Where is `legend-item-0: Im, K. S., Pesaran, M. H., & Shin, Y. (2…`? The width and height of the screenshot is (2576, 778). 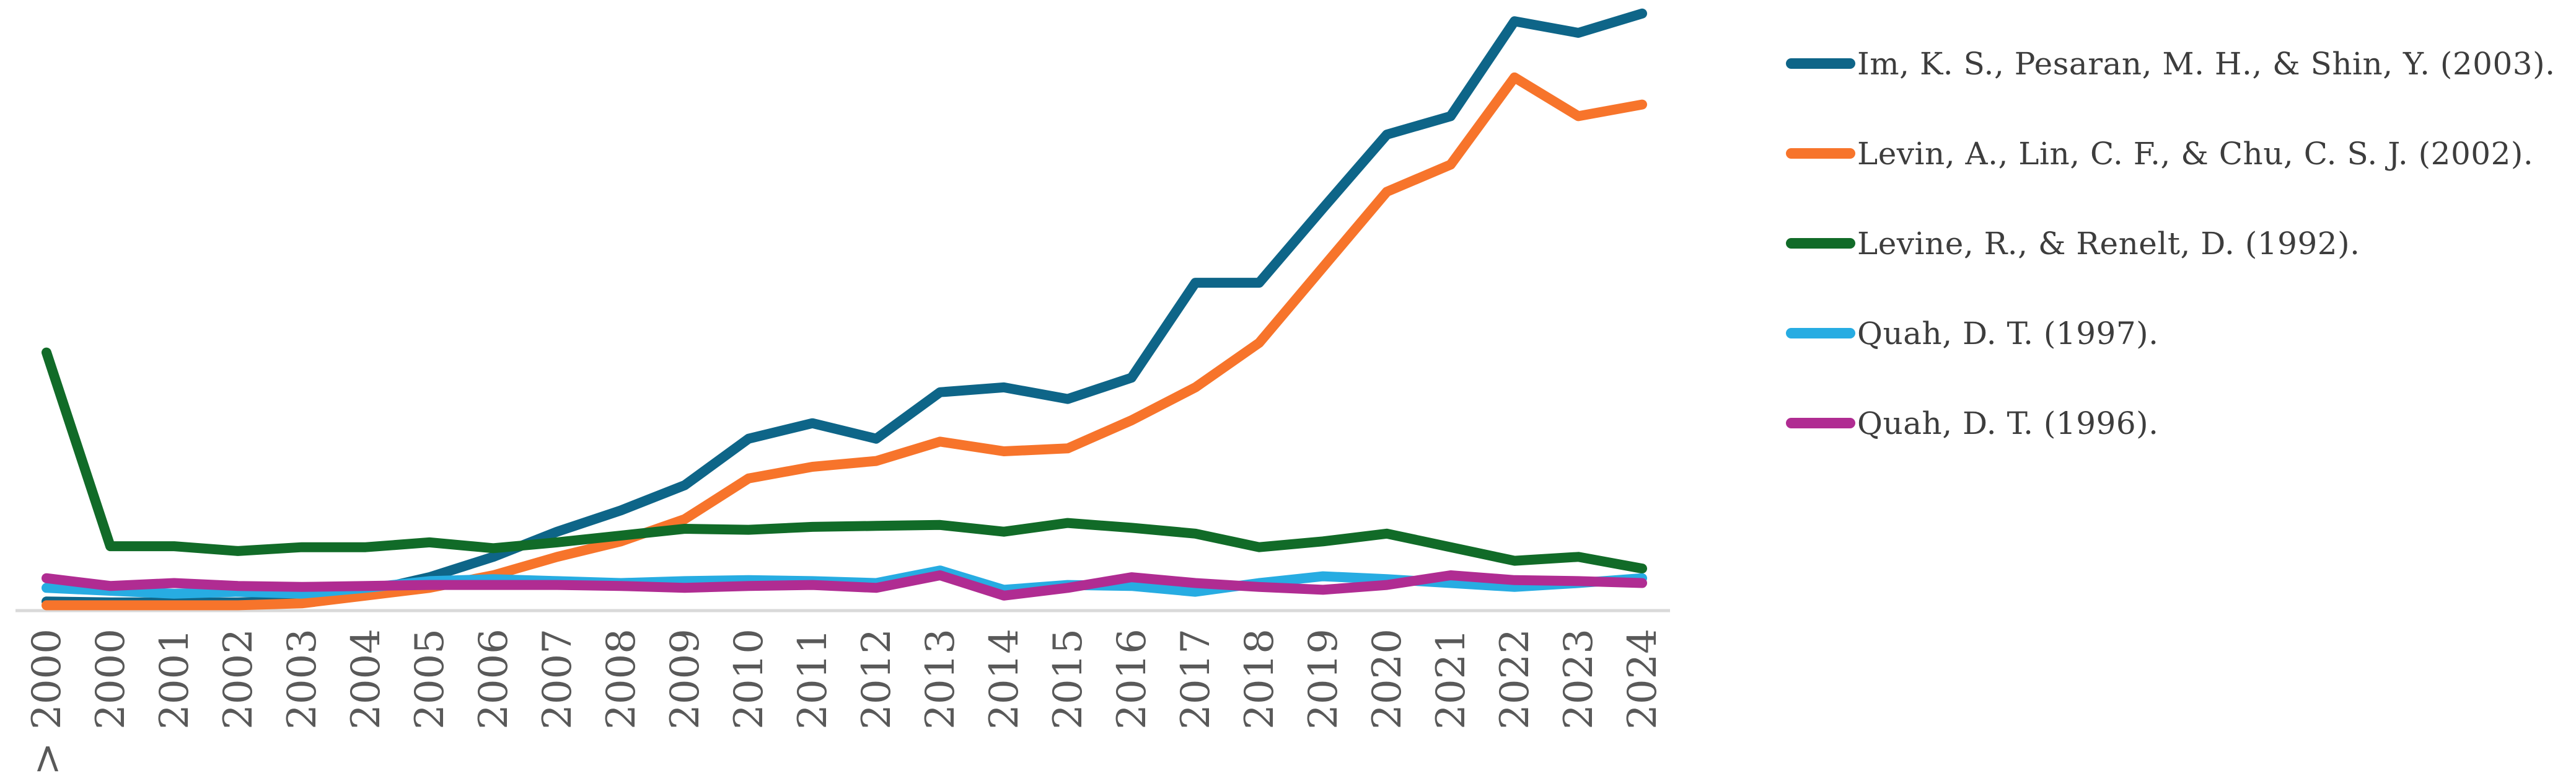
legend-item-0: Im, K. S., Pesaran, M. H., & Shin, Y. (2… is located at coordinates (2171, 63).